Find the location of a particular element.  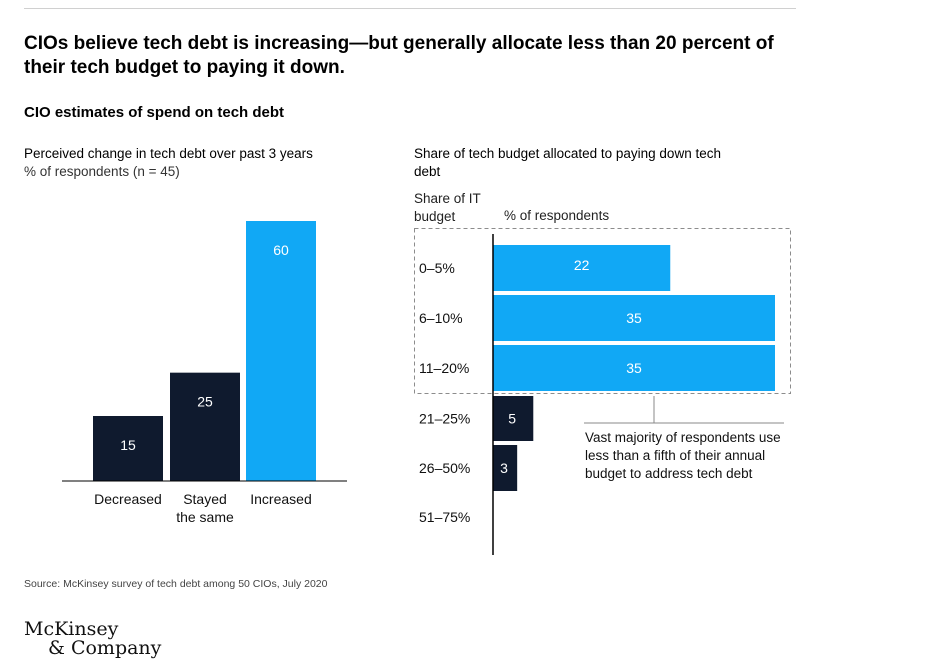

highlight-box is located at coordinates (602, 311).